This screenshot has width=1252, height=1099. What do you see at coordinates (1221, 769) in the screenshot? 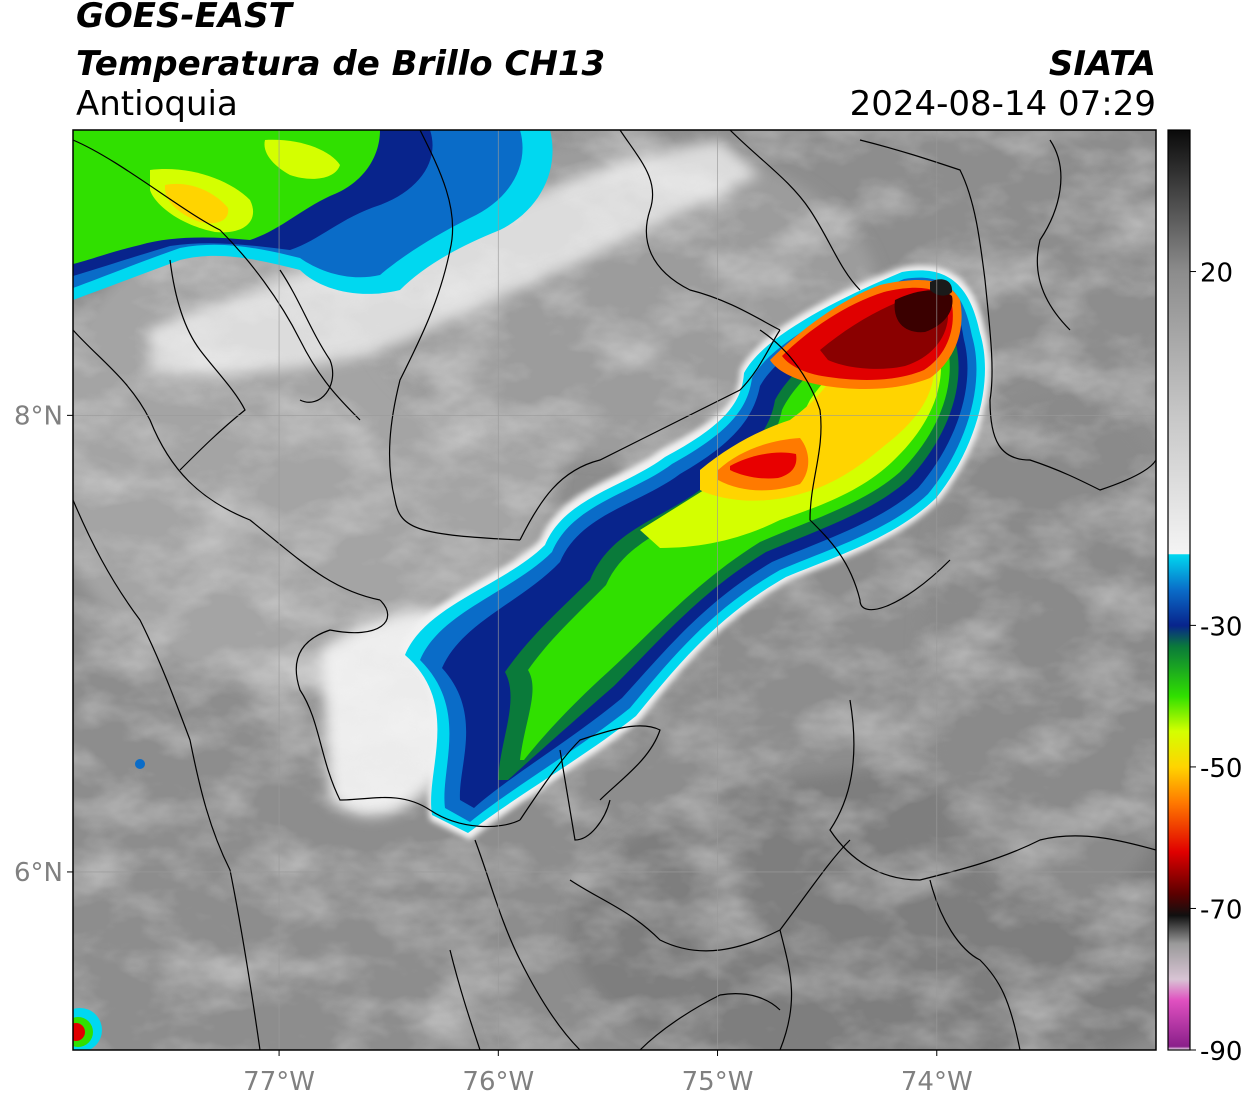
I see `colorbar-tick-label: -50` at bounding box center [1221, 769].